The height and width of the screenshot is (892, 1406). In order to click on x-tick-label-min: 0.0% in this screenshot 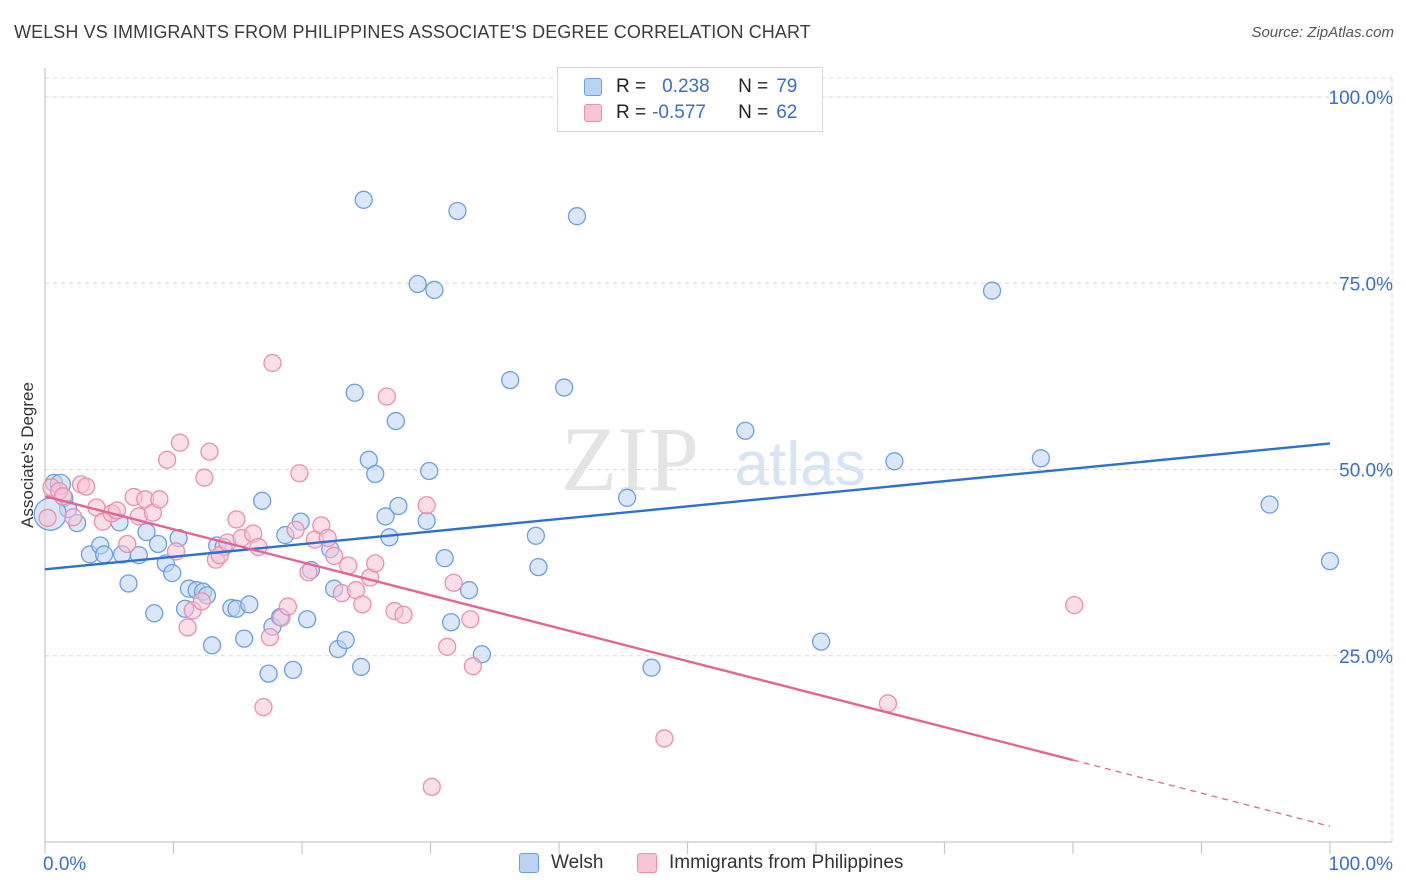, I will do `click(64, 864)`.